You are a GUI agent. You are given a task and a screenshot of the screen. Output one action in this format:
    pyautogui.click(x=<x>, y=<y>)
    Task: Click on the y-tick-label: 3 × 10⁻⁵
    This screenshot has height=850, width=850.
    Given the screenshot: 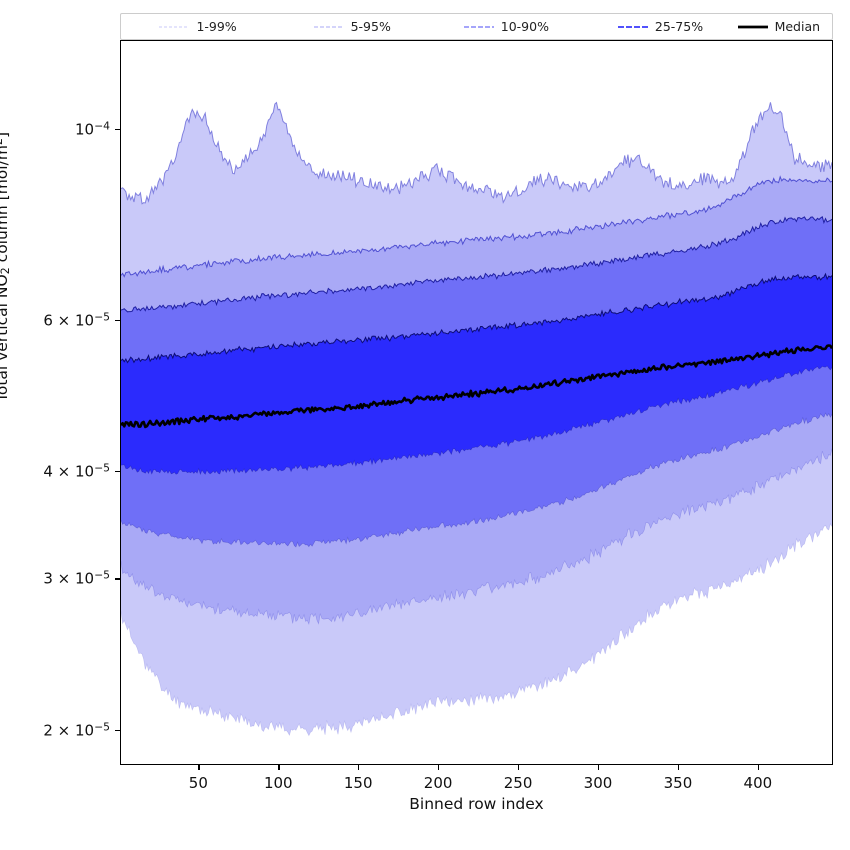 What is the action you would take?
    pyautogui.click(x=76, y=578)
    